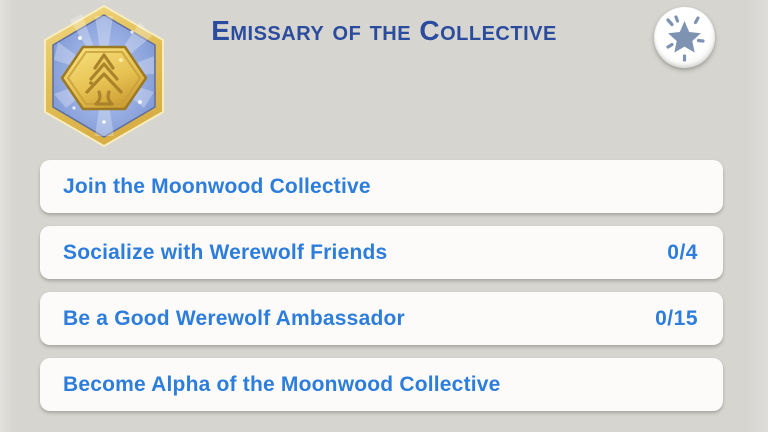  Describe the element at coordinates (676, 318) in the screenshot. I see `goal-progress: 0/15` at that location.